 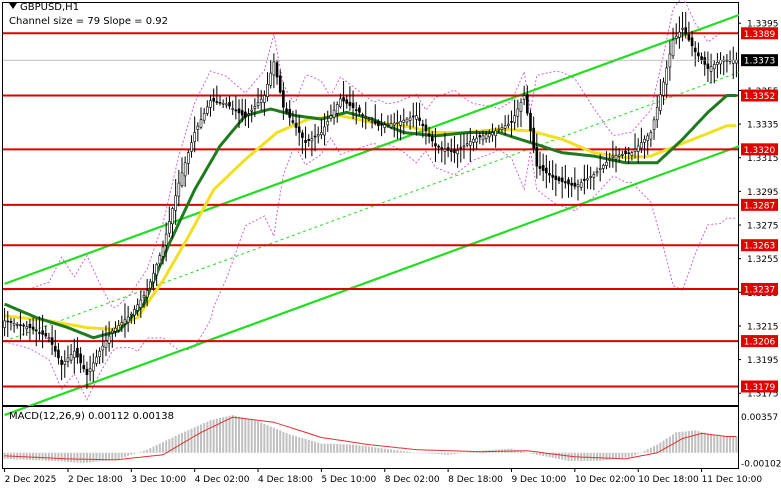 I want to click on level-label-5: 1.3237, so click(x=760, y=290).